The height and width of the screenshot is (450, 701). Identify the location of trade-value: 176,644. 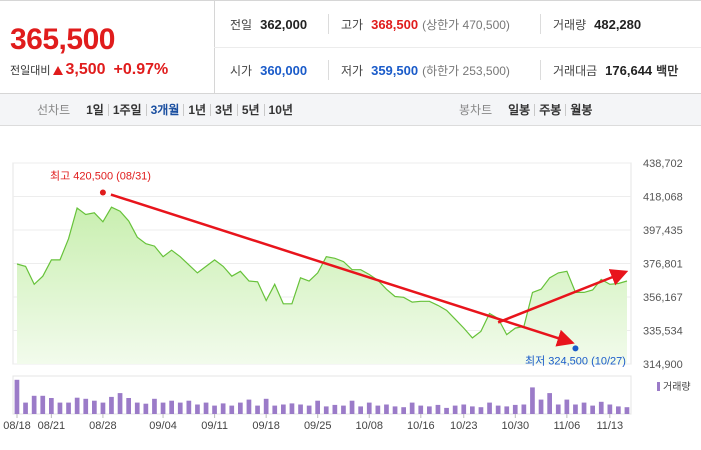
(629, 70).